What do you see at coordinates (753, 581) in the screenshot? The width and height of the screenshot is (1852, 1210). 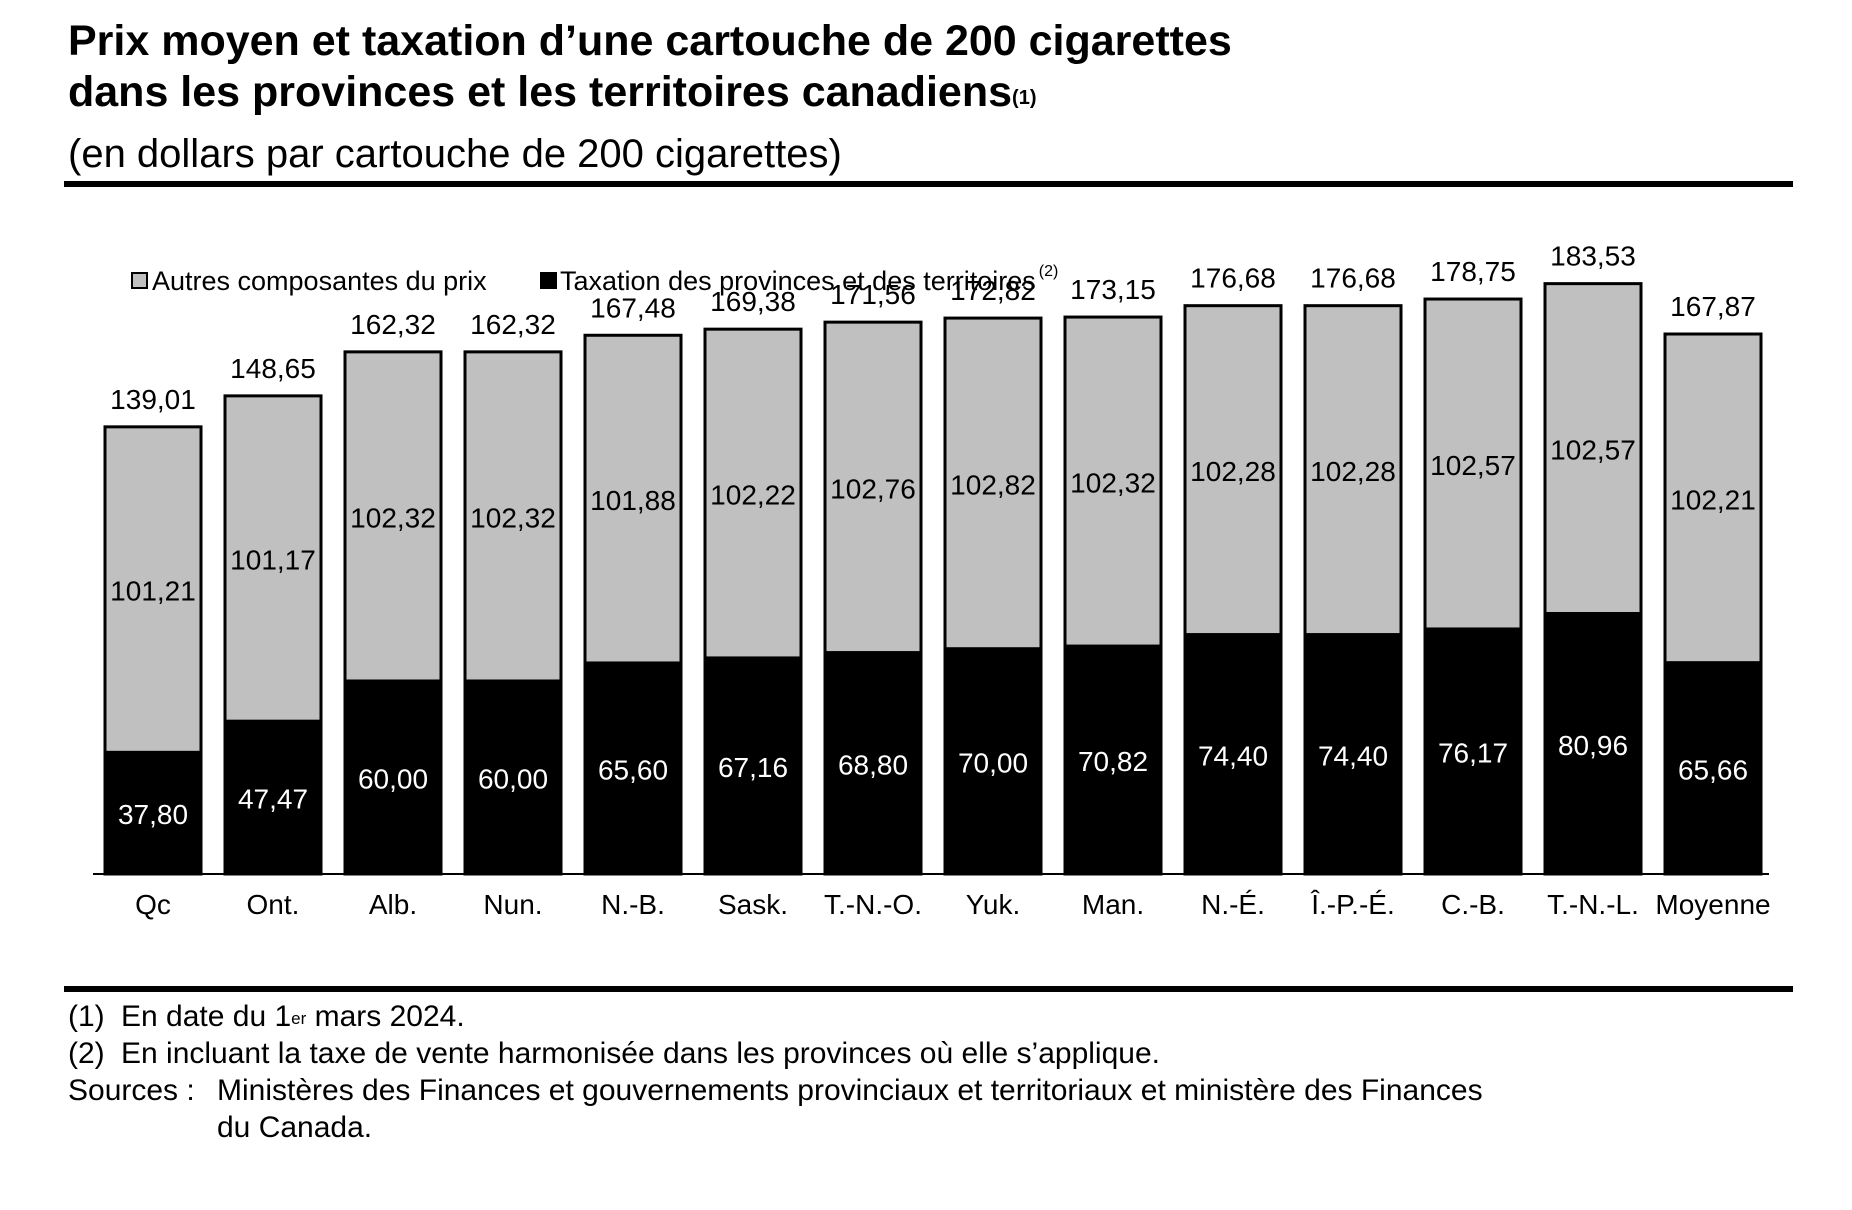 I see `bar-group: 67,16 102,22 169,38` at bounding box center [753, 581].